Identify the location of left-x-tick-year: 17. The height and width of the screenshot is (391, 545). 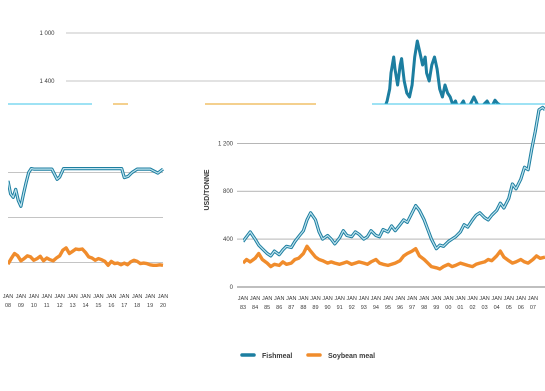
(124, 306).